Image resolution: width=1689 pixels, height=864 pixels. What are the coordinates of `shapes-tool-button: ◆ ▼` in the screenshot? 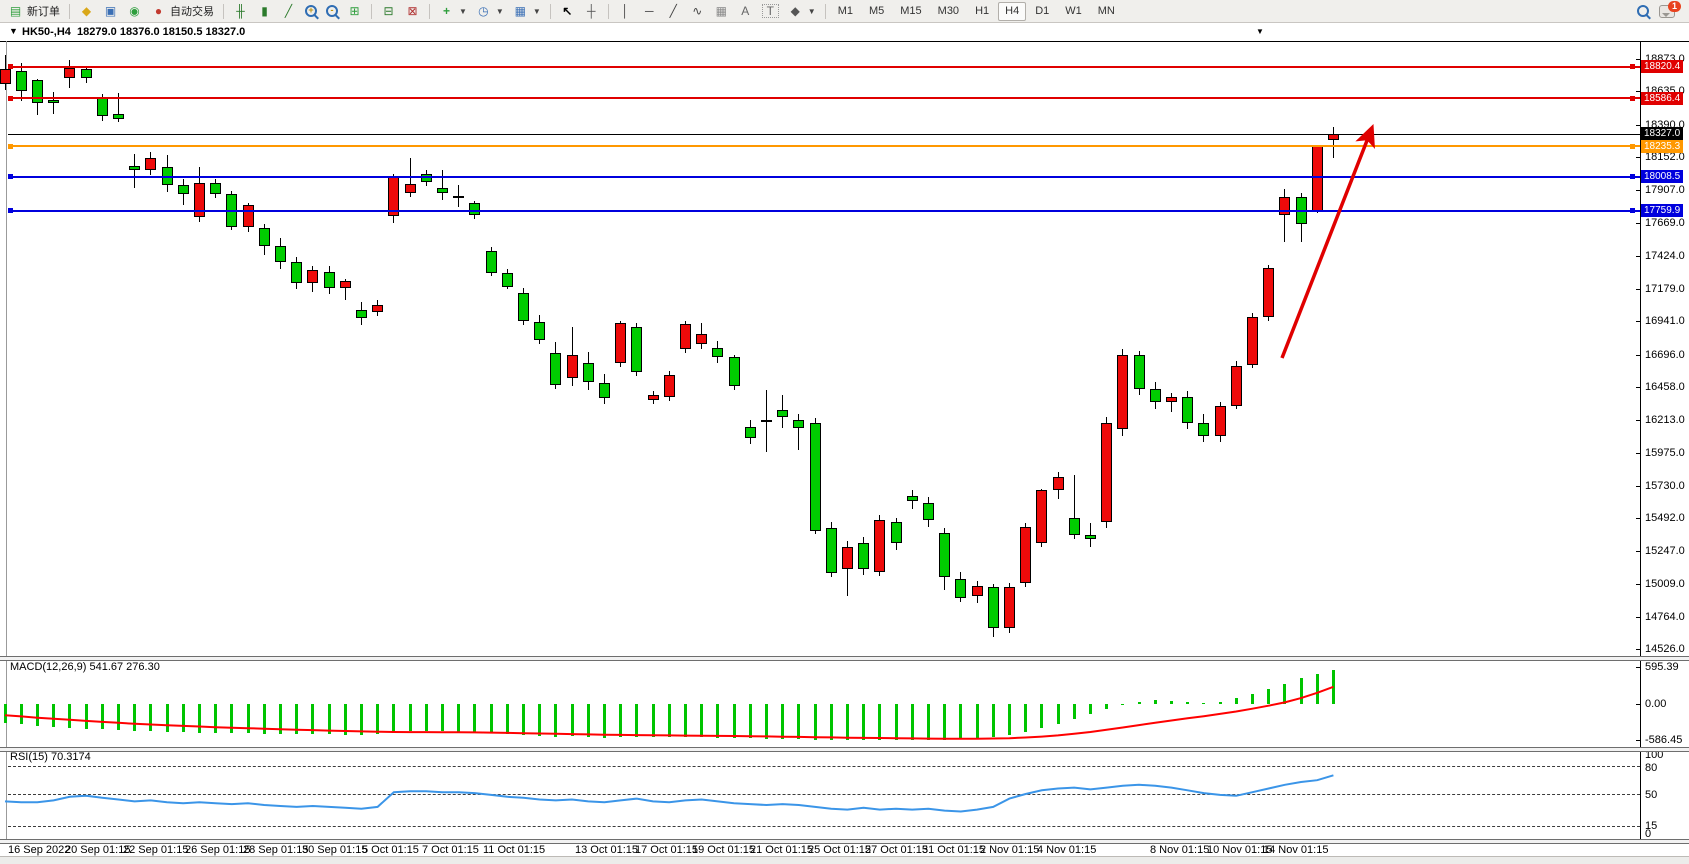 It's located at (802, 11).